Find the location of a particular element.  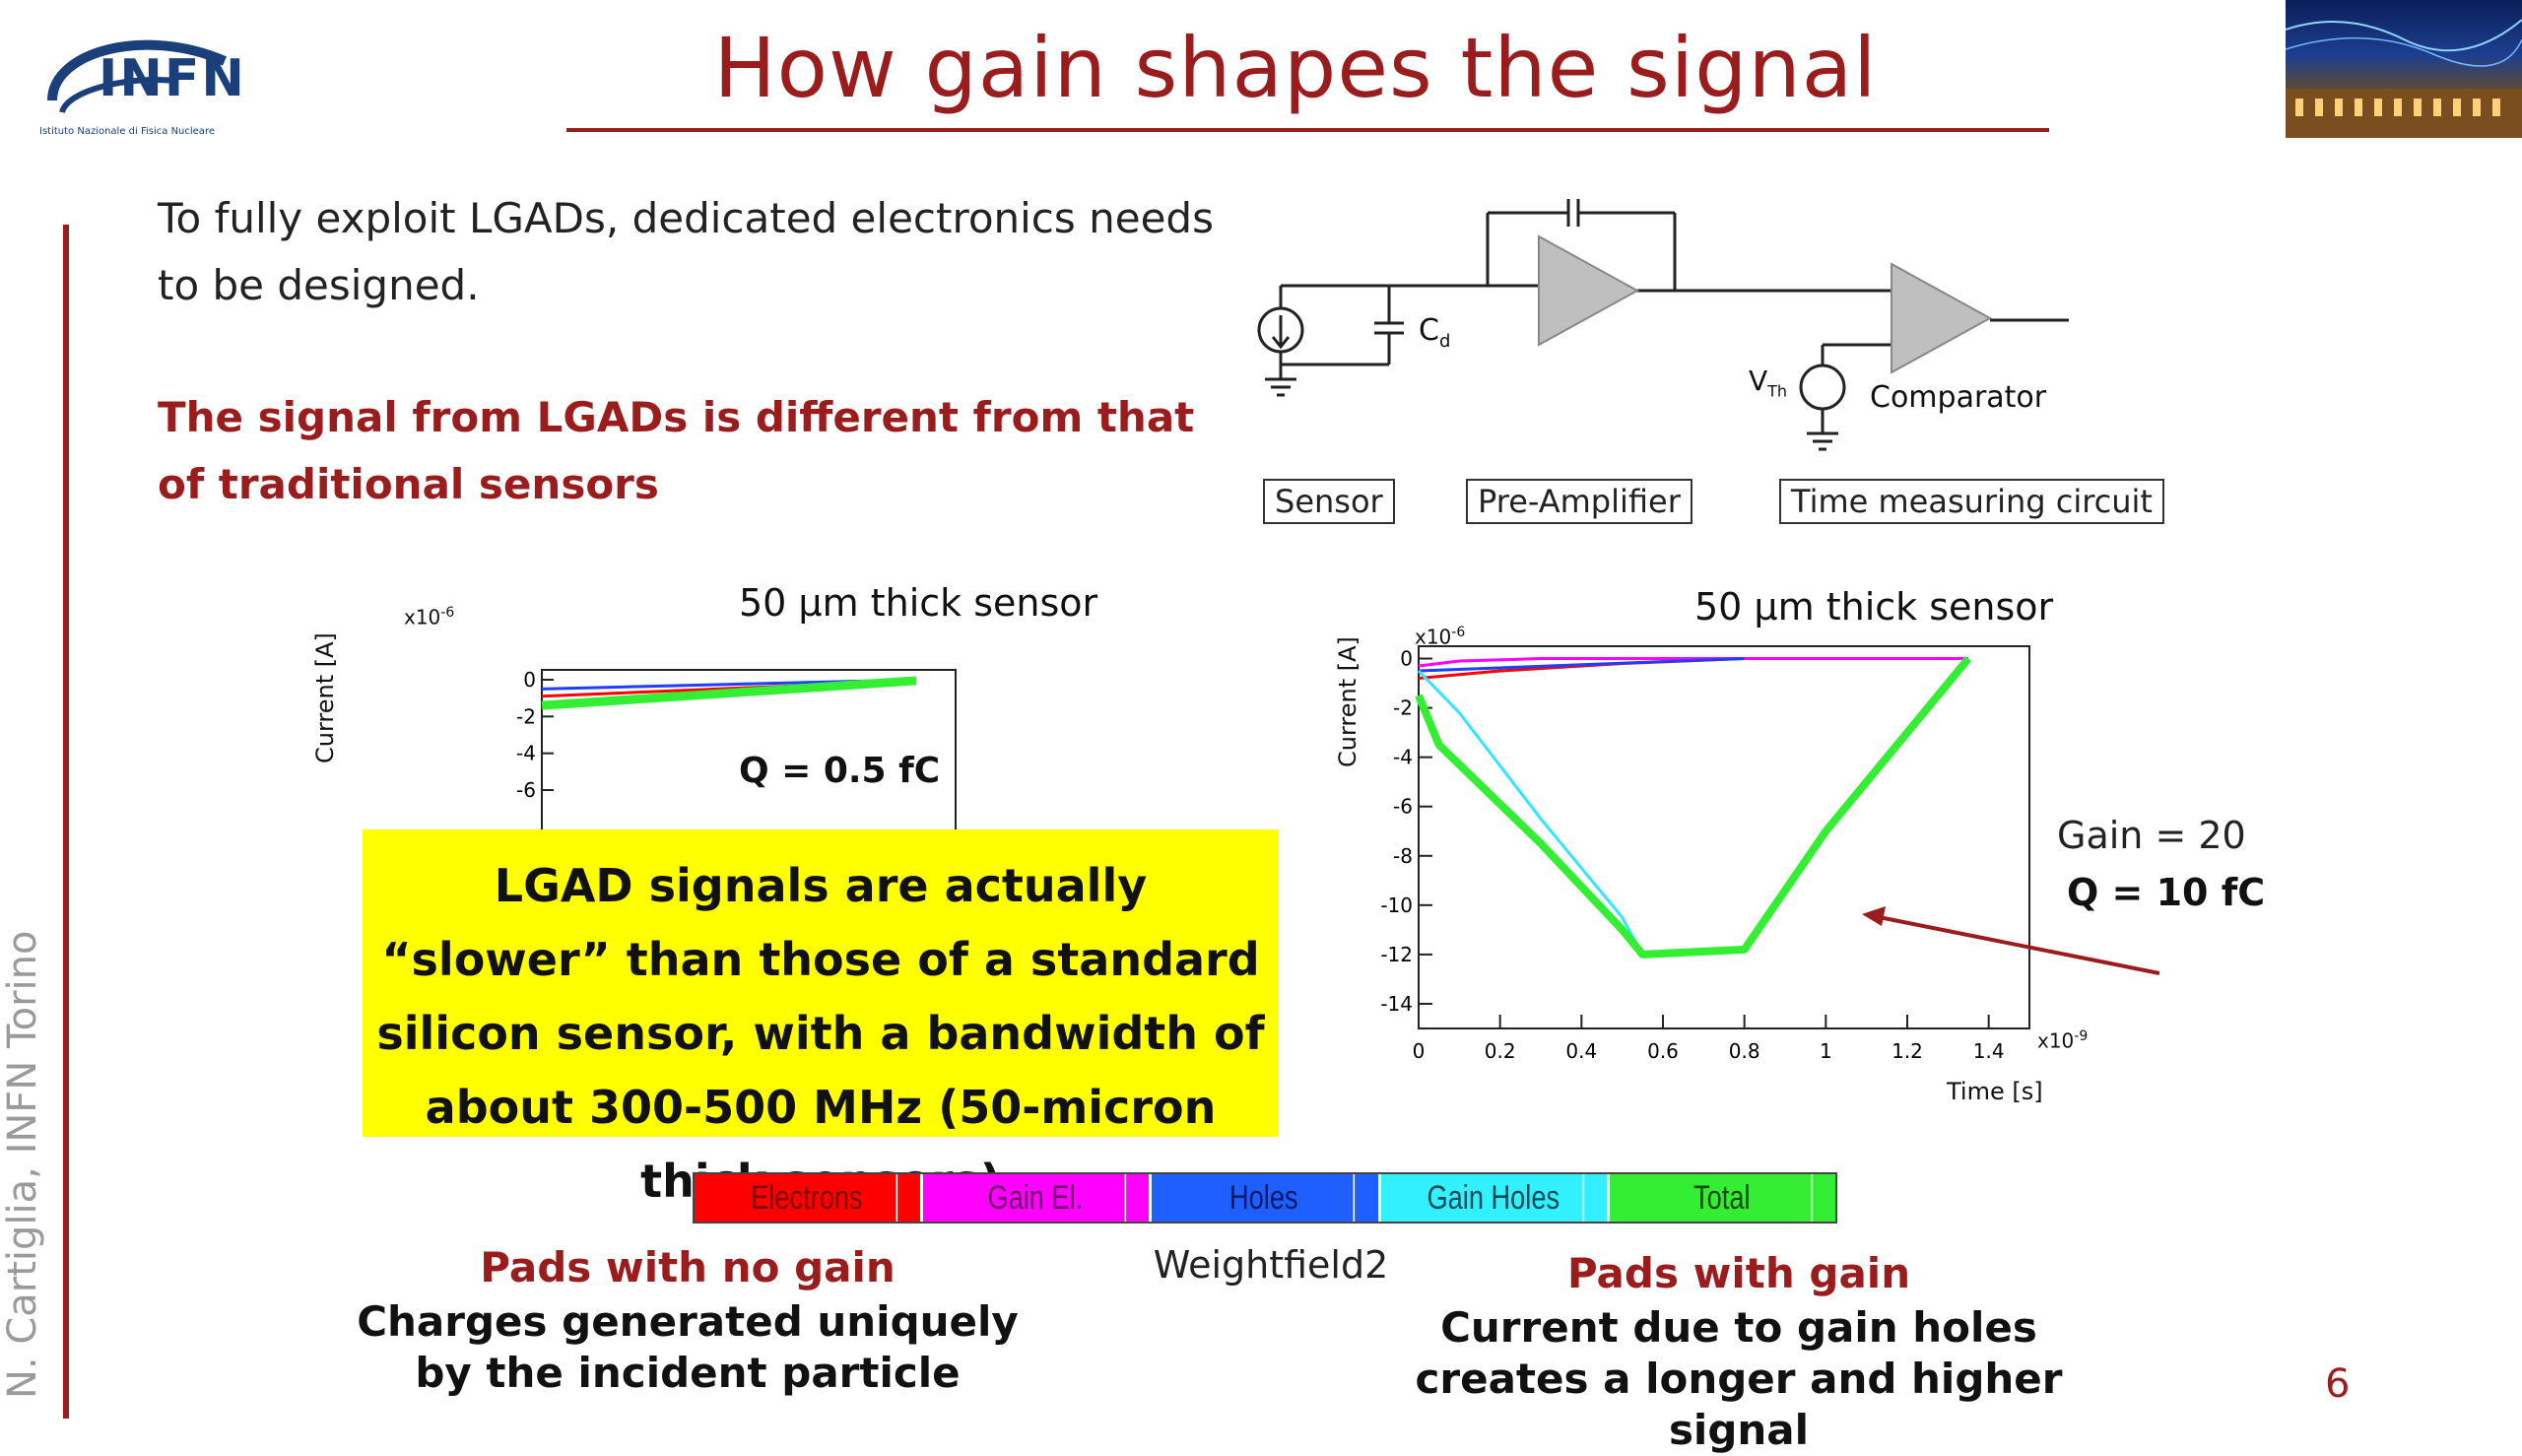

city-night-image is located at coordinates (2403, 78).